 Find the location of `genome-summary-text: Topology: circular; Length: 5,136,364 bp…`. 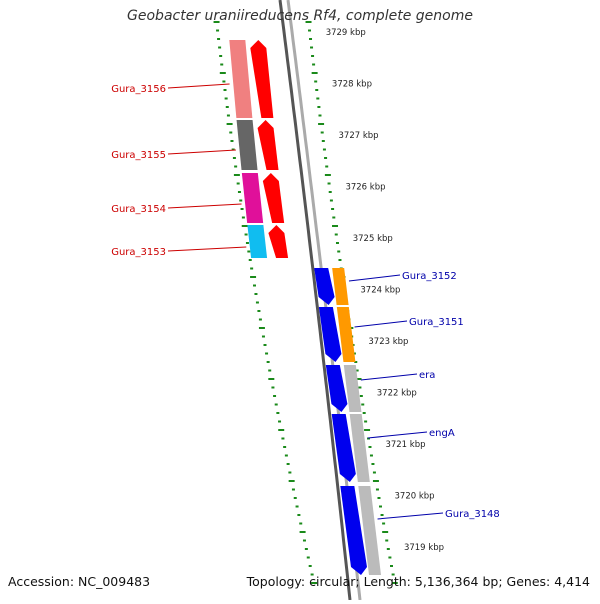

genome-summary-text: Topology: circular; Length: 5,136,364 bp… is located at coordinates (418, 581).